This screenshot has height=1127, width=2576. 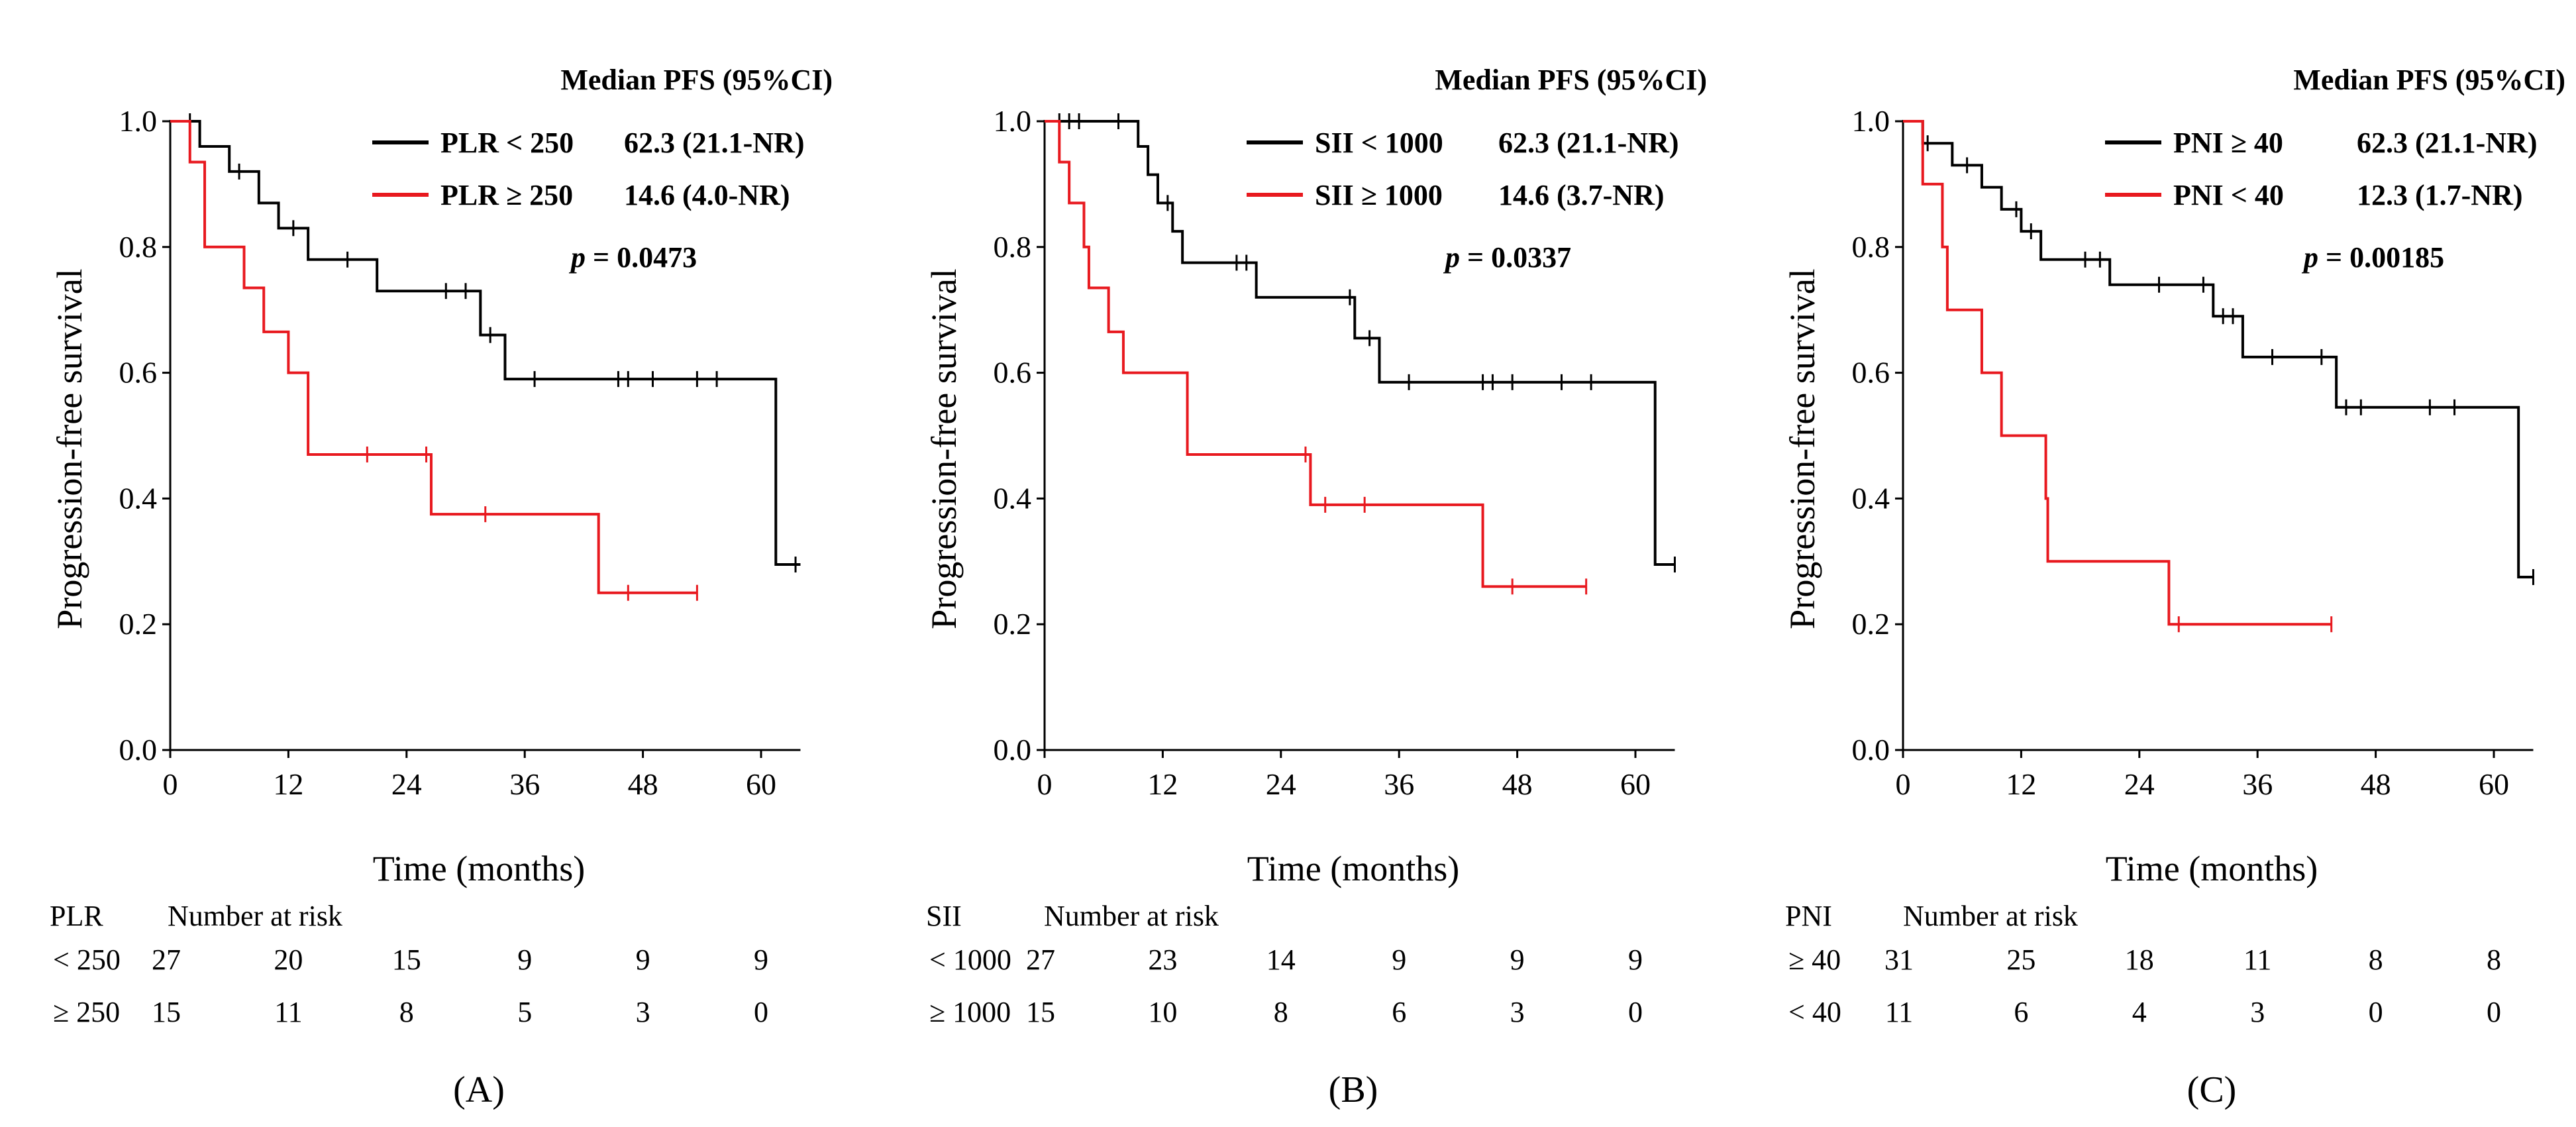 What do you see at coordinates (1353, 1089) in the screenshot?
I see `panel-label: (B)` at bounding box center [1353, 1089].